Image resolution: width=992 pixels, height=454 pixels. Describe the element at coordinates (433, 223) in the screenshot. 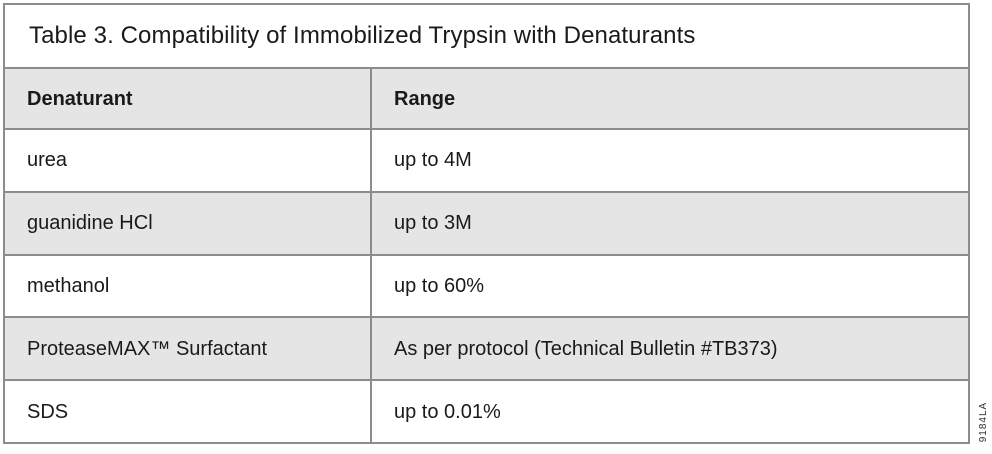

I see `cell-range: up to 3M` at that location.